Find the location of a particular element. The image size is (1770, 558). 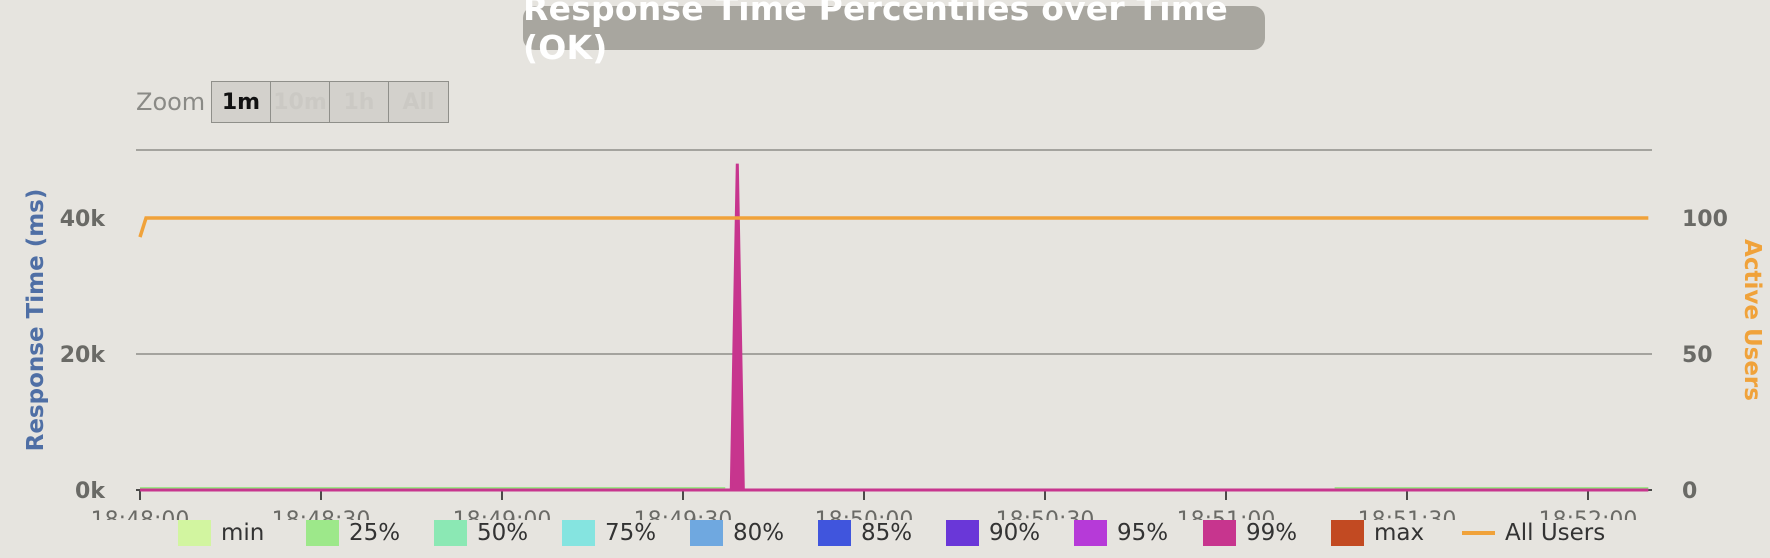

legend-item: 85% is located at coordinates (865, 533).